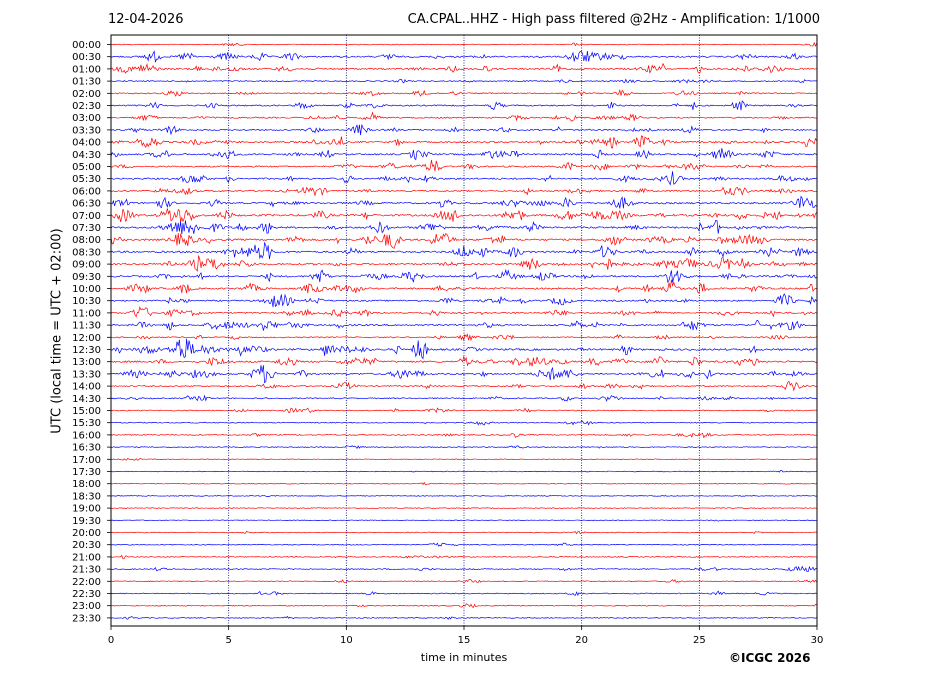 The width and height of the screenshot is (927, 696). I want to click on row-label-0430: 04:30, so click(86, 155).